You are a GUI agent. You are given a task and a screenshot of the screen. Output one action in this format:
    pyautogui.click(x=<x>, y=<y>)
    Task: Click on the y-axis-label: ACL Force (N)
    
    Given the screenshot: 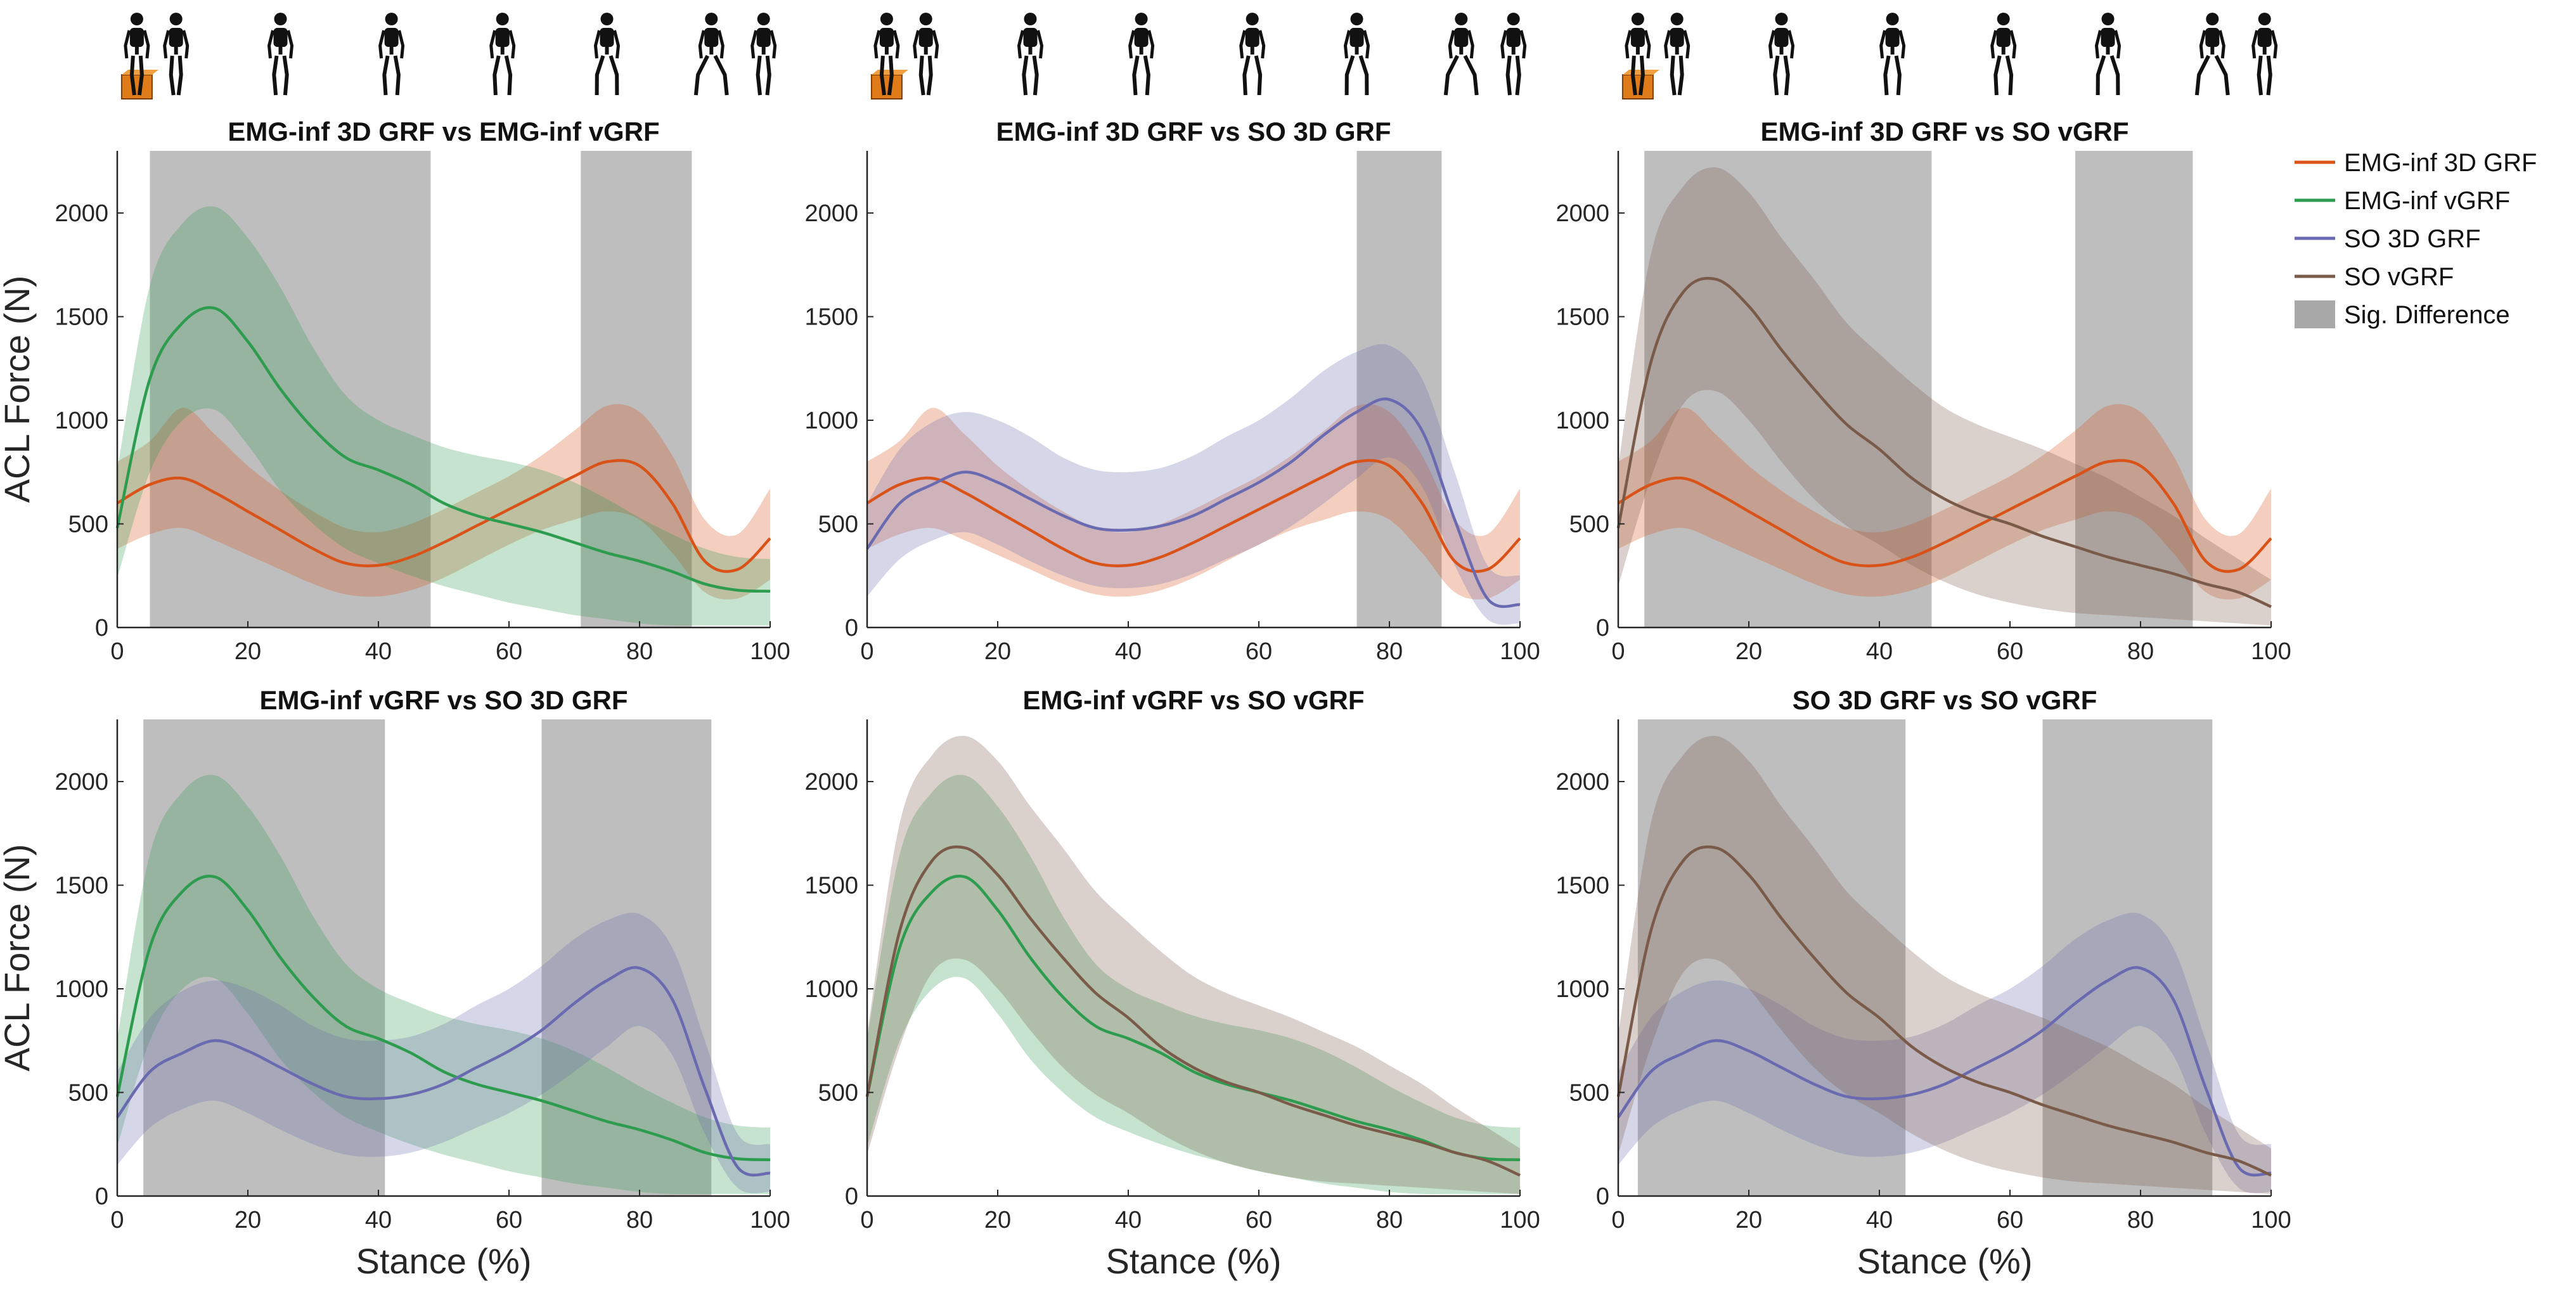 What is the action you would take?
    pyautogui.click(x=18, y=958)
    